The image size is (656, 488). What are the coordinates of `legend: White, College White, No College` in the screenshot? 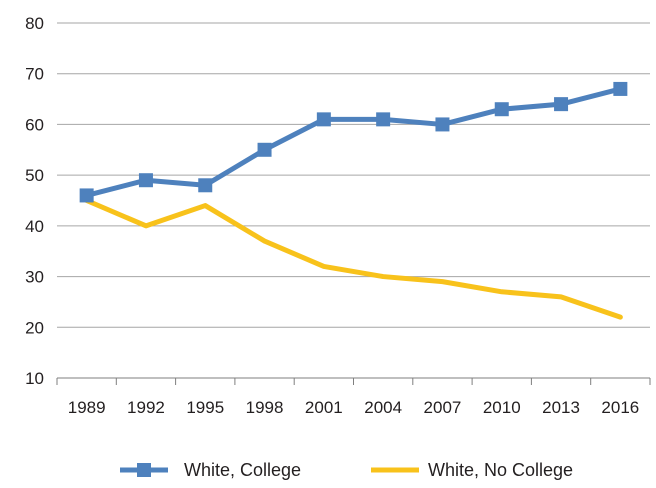 It's located at (346, 470).